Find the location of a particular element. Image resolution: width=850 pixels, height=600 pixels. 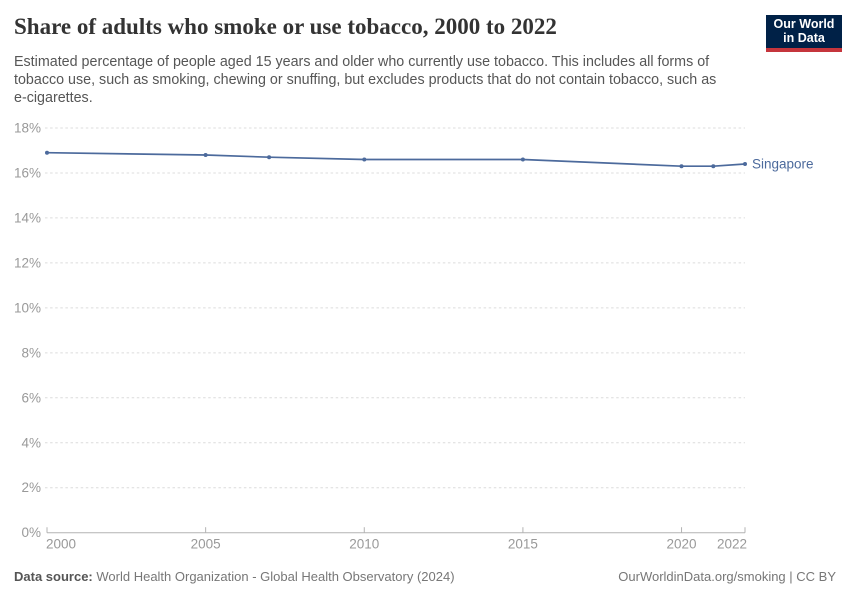

y-tick-label: 16% is located at coordinates (27, 172).